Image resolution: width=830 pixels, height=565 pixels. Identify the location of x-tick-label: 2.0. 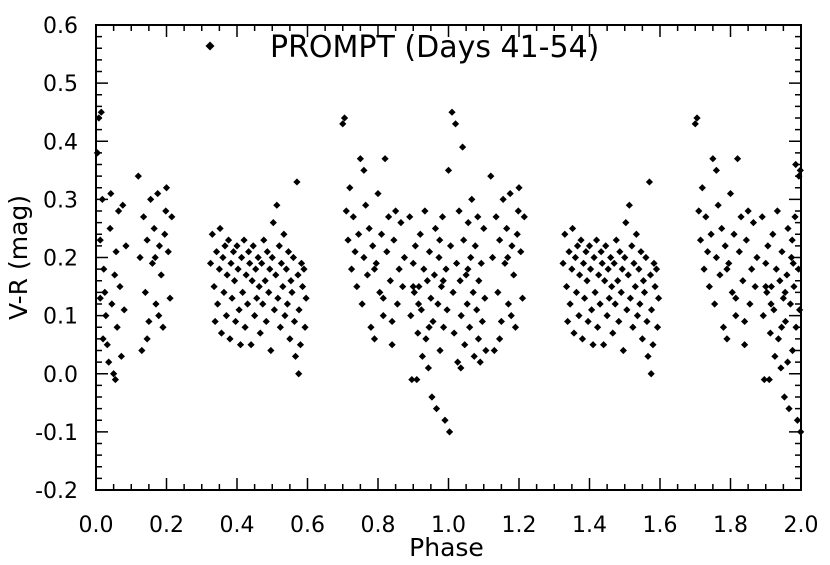
(801, 525).